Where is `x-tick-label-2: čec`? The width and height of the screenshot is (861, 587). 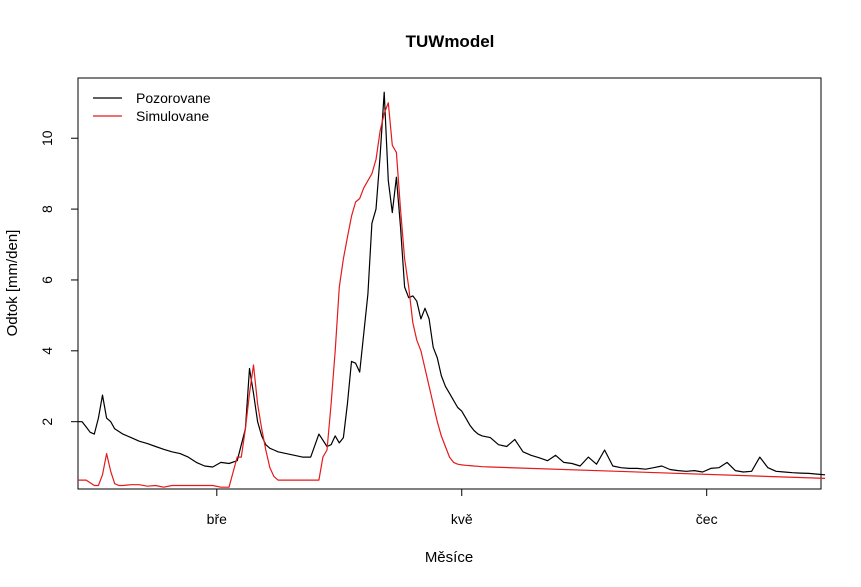 x-tick-label-2: čec is located at coordinates (707, 519).